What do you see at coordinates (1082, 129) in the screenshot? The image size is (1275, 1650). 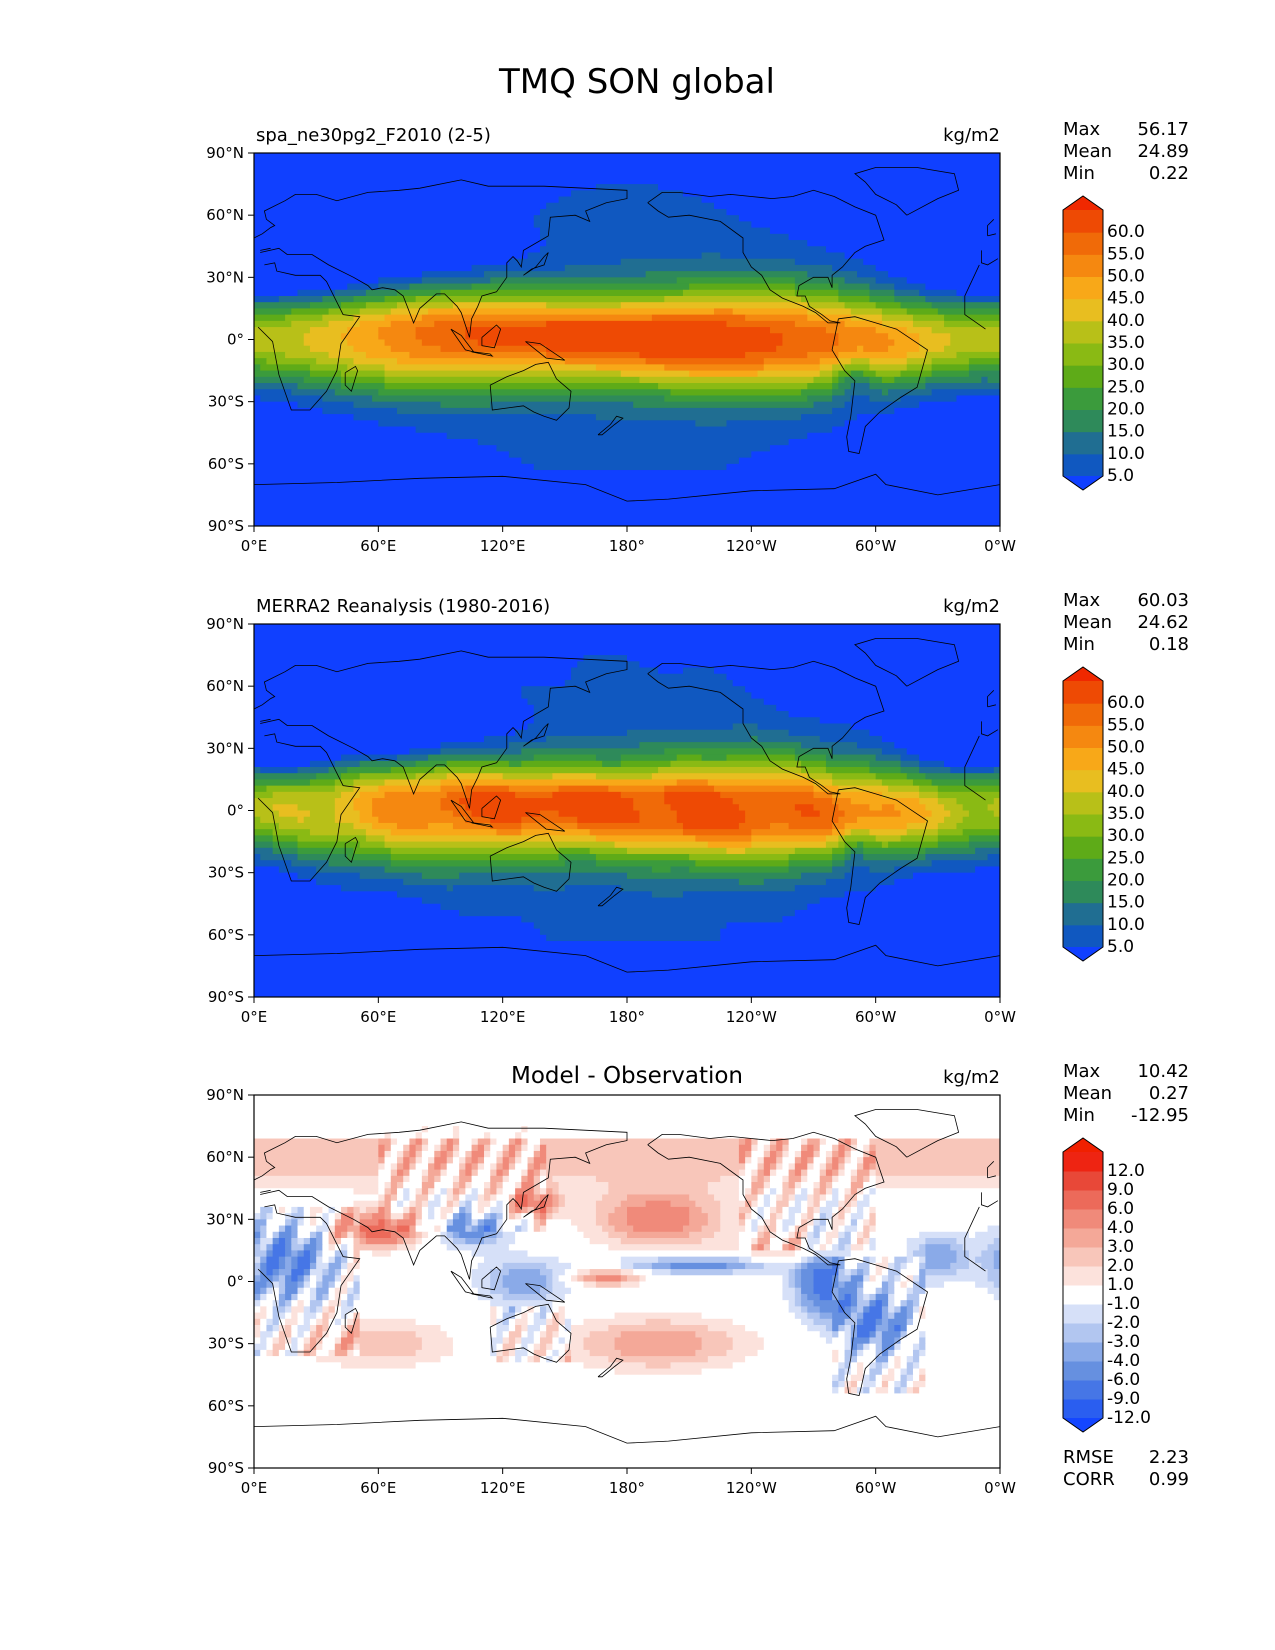 I see `stat-label: Max` at bounding box center [1082, 129].